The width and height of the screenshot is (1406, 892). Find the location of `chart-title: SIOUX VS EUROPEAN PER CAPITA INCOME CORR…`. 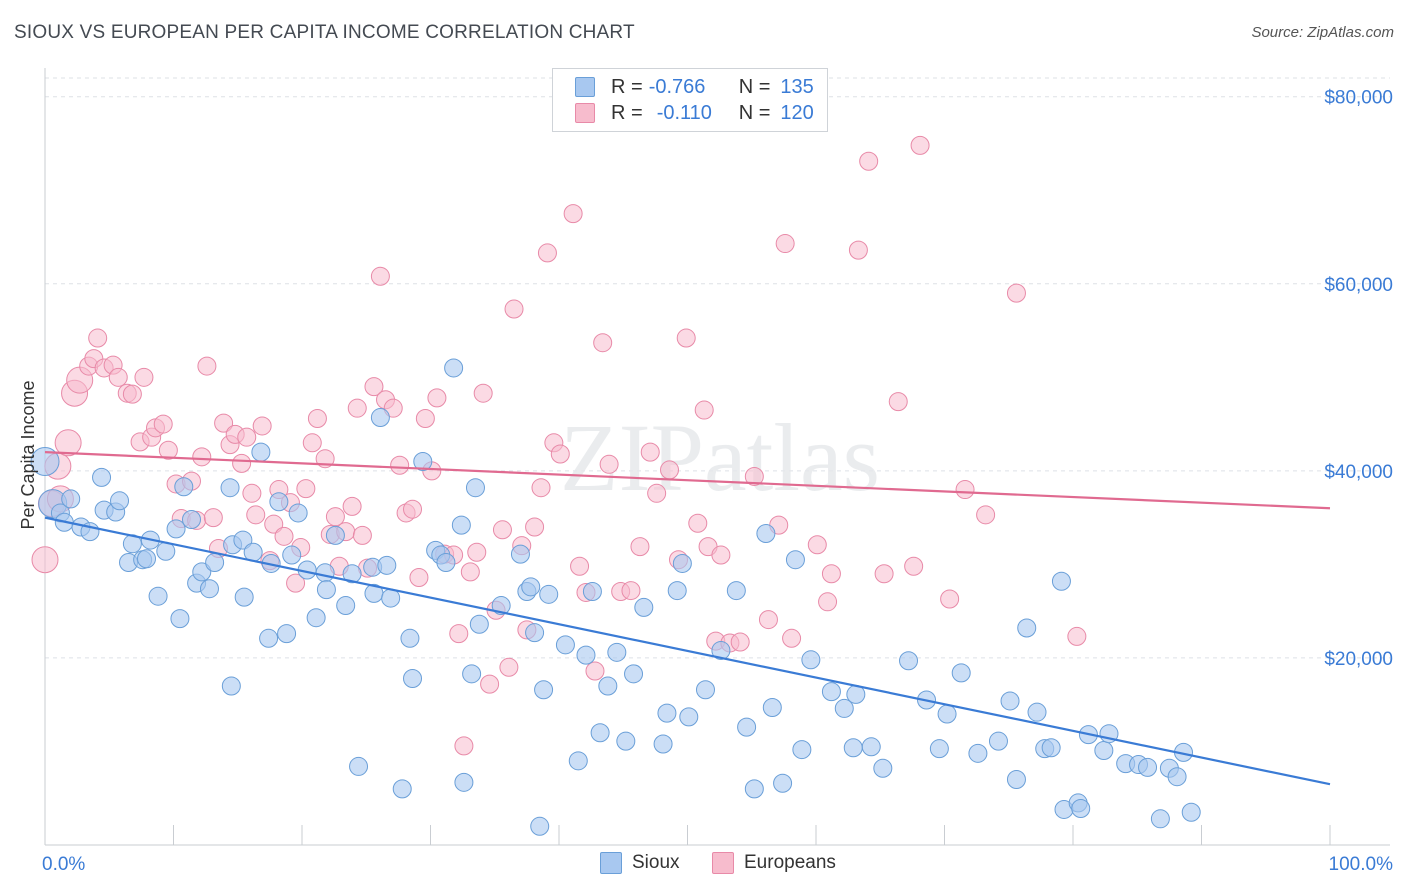

chart-title: SIOUX VS EUROPEAN PER CAPITA INCOME CORR… is located at coordinates (324, 32).